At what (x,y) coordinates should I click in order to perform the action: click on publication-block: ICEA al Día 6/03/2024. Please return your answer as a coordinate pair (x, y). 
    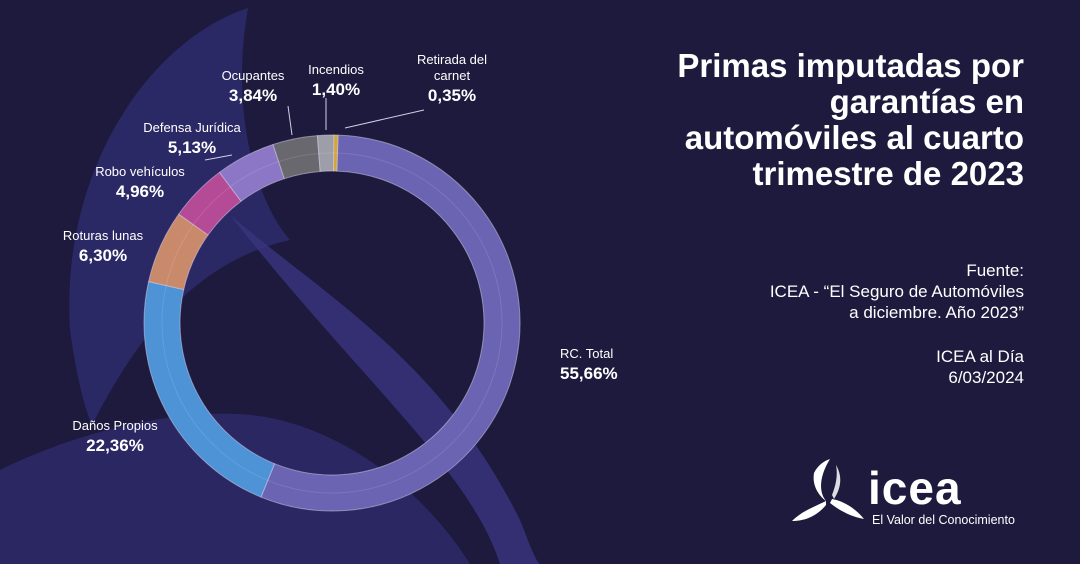
    Looking at the image, I should click on (874, 367).